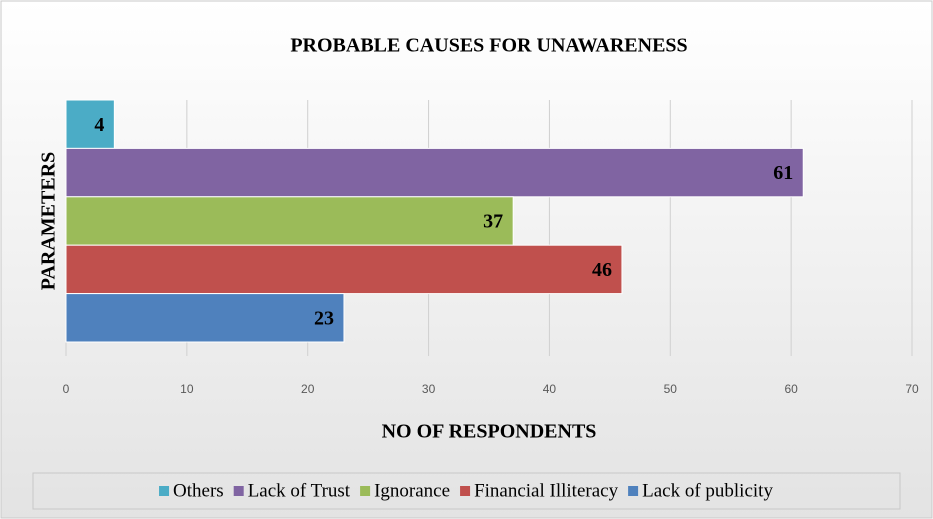 The image size is (933, 519). I want to click on x-tick-label: 10, so click(187, 389).